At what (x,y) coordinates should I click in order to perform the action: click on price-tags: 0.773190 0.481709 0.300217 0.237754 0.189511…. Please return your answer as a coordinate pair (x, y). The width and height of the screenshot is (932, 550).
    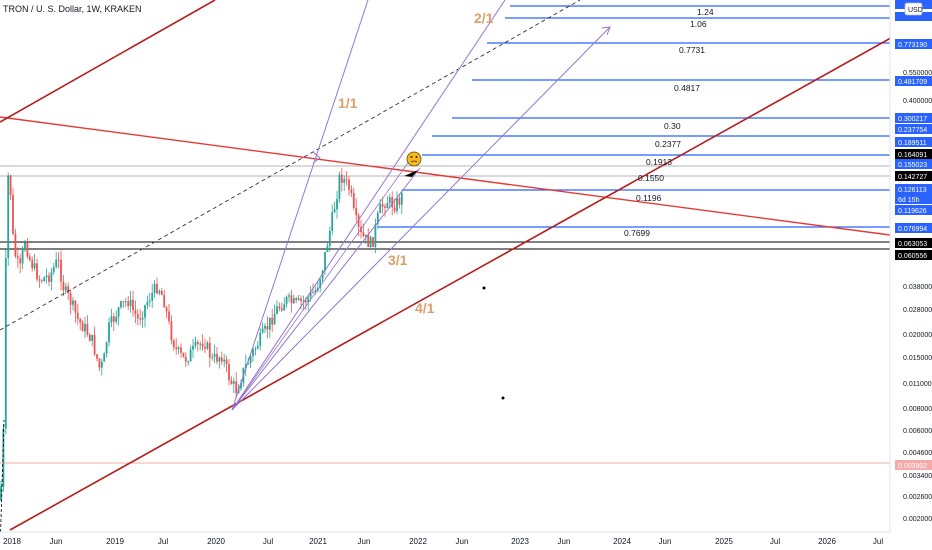
    Looking at the image, I should click on (913, 254).